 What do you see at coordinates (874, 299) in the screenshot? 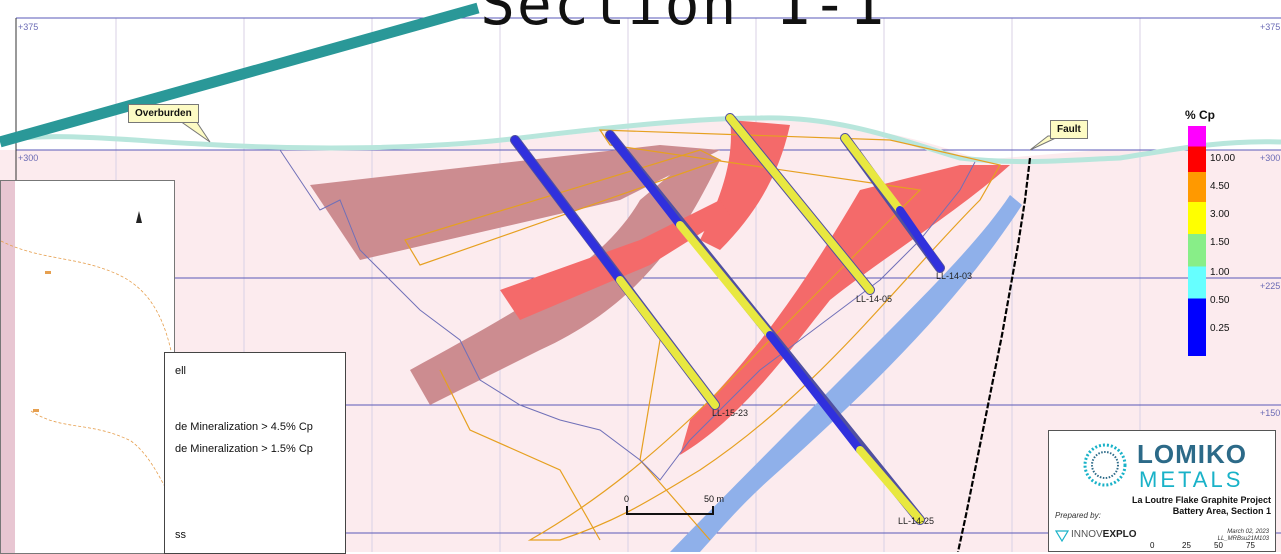
I see `drill-hole-label: LL-14-05` at bounding box center [874, 299].